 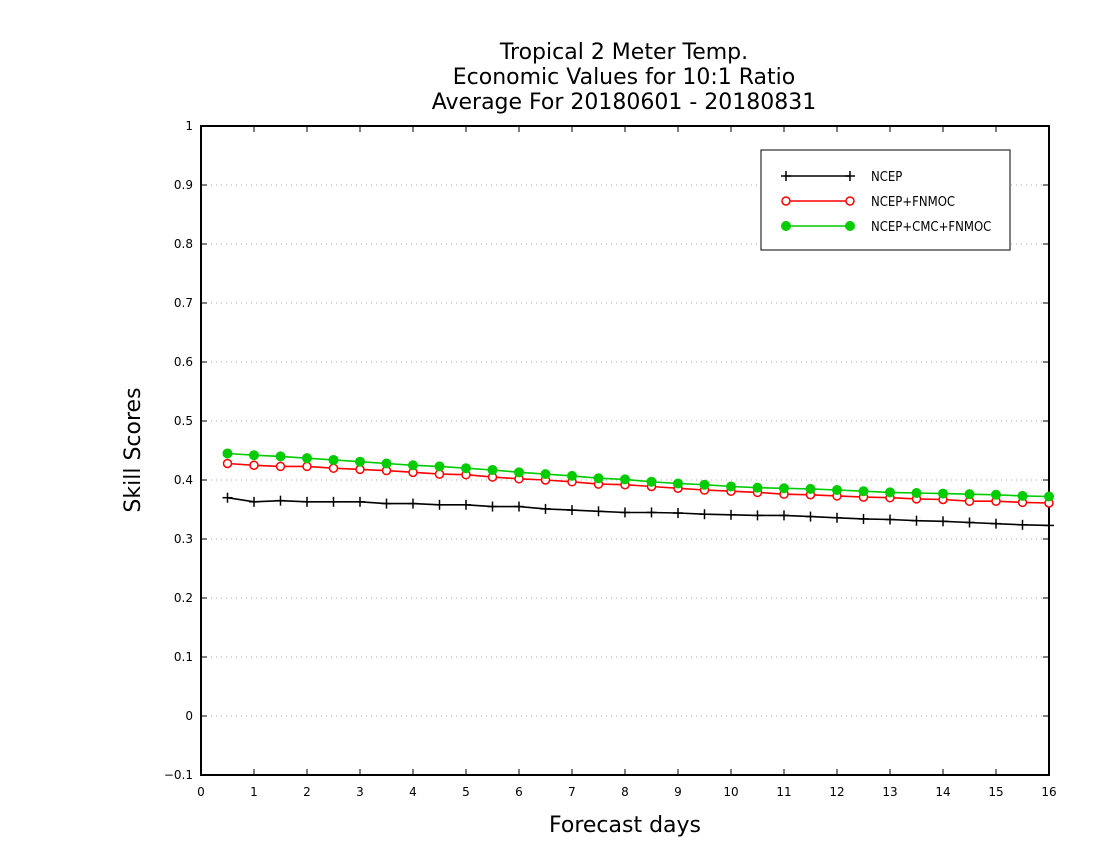 I want to click on x-tick-label: 16, so click(x=1048, y=792).